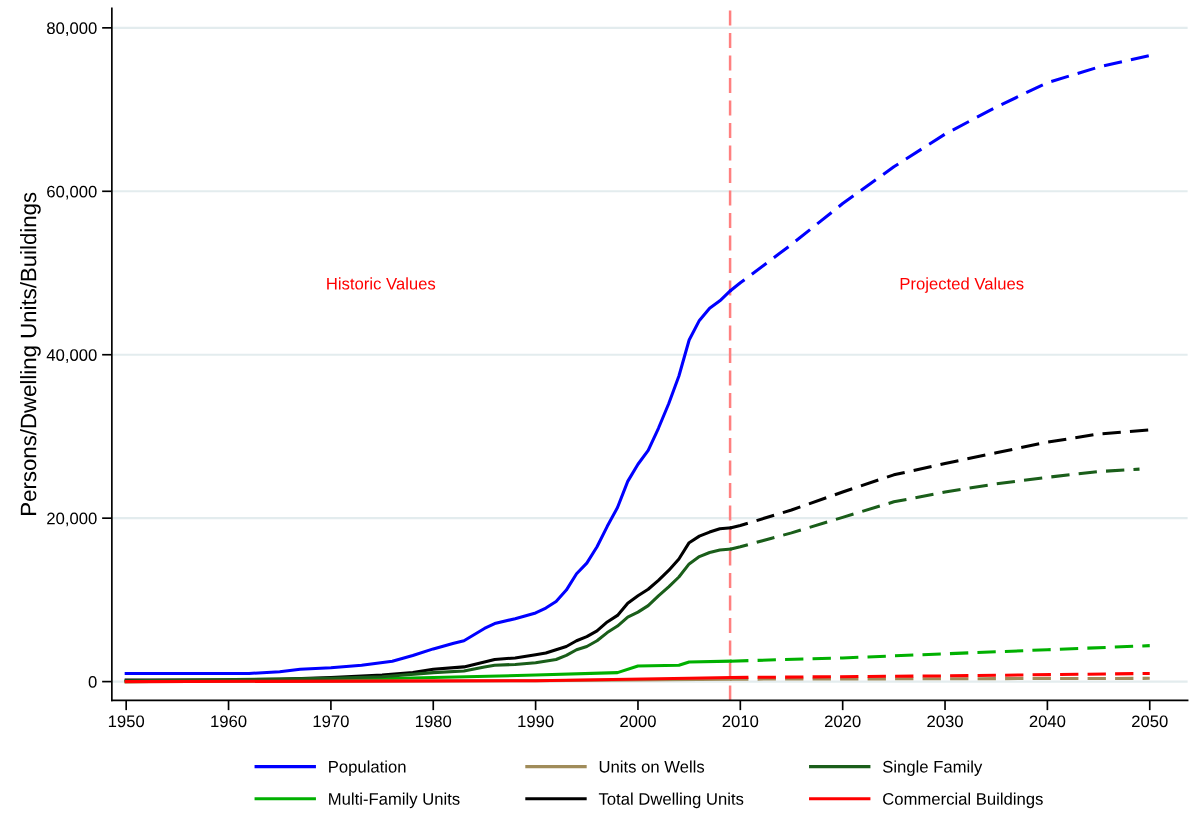 The width and height of the screenshot is (1190, 824). What do you see at coordinates (1150, 721) in the screenshot?
I see `x-tick-label: 2050` at bounding box center [1150, 721].